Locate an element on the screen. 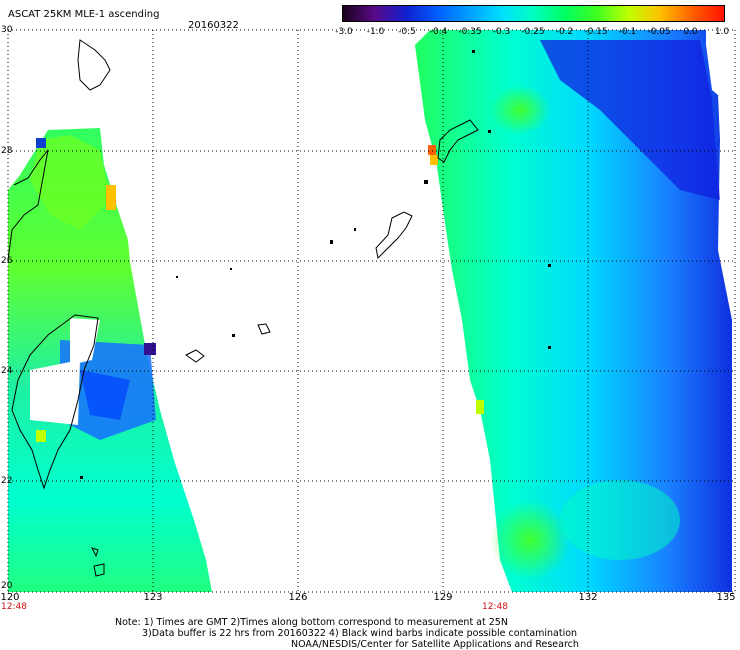 Image resolution: width=740 pixels, height=650 pixels. colorbar-tick-label: -0.3 is located at coordinates (501, 32).